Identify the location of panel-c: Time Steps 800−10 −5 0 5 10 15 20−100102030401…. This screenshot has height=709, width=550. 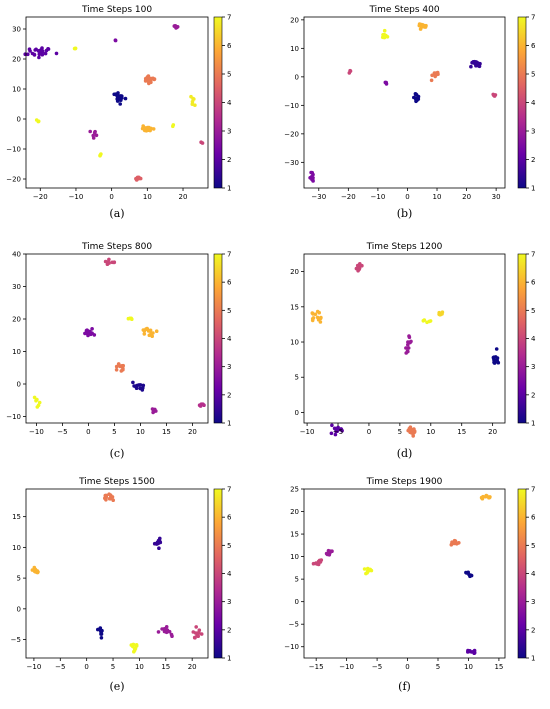
(119, 351).